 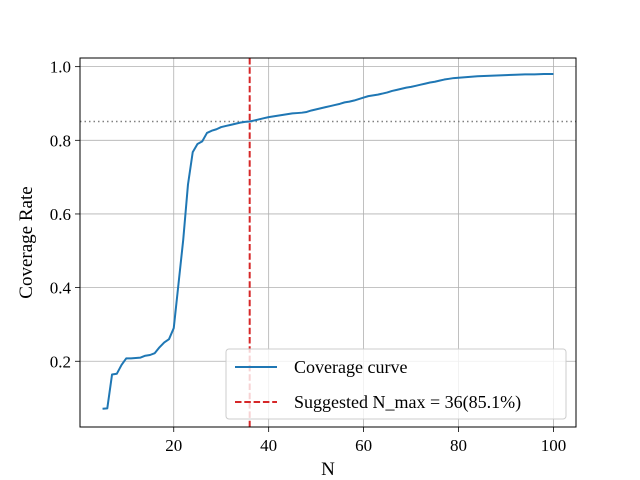 What do you see at coordinates (350, 367) in the screenshot?
I see `legend-label-coverage-curve: Coverage curve` at bounding box center [350, 367].